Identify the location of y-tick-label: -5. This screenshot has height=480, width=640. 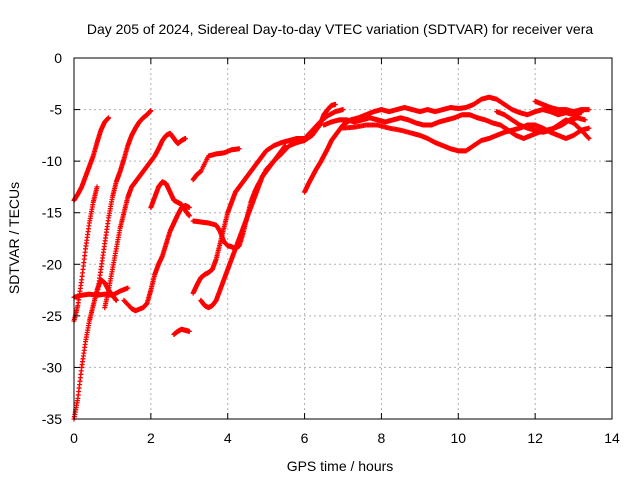
(56, 110).